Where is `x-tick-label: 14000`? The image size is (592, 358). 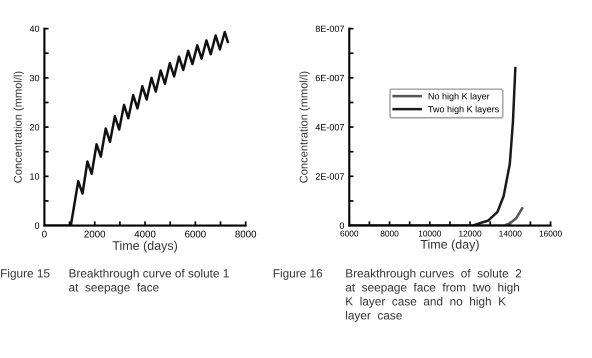
x-tick-label: 14000 is located at coordinates (510, 233).